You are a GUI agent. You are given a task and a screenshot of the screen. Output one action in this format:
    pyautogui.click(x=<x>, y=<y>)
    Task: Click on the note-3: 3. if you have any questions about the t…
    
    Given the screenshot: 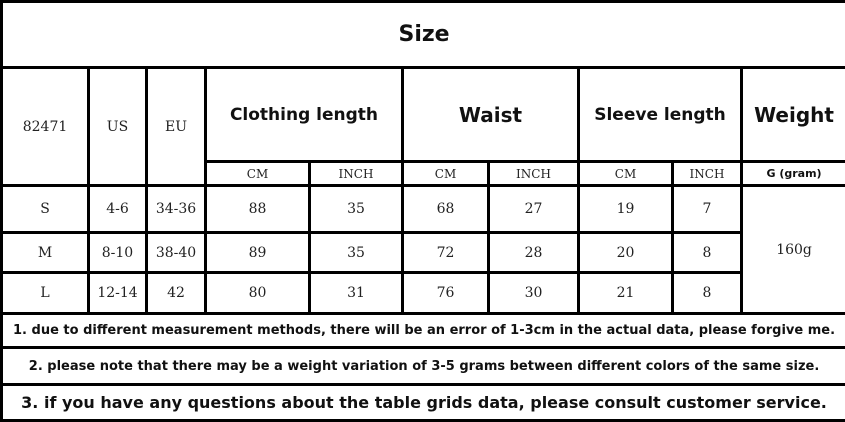 What is the action you would take?
    pyautogui.click(x=423, y=403)
    